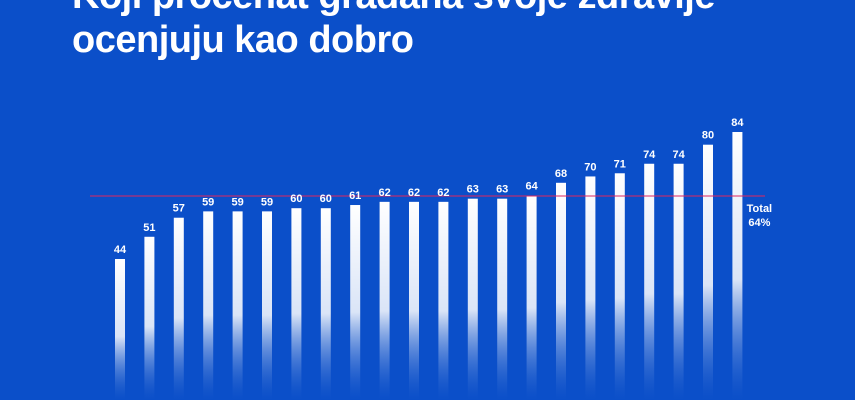 The image size is (855, 400). What do you see at coordinates (296, 199) in the screenshot?
I see `bar-value-label-7: 60` at bounding box center [296, 199].